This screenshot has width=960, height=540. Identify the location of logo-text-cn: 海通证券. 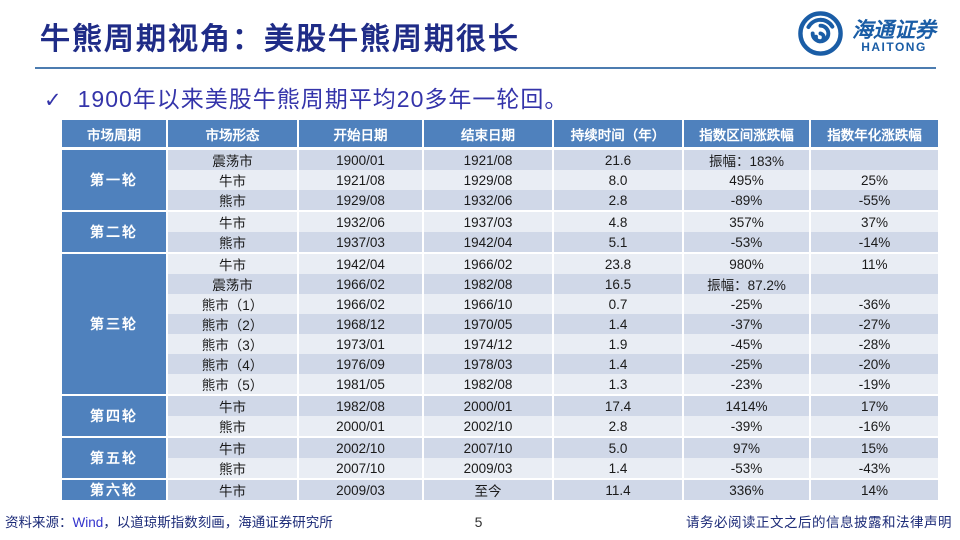
(894, 29).